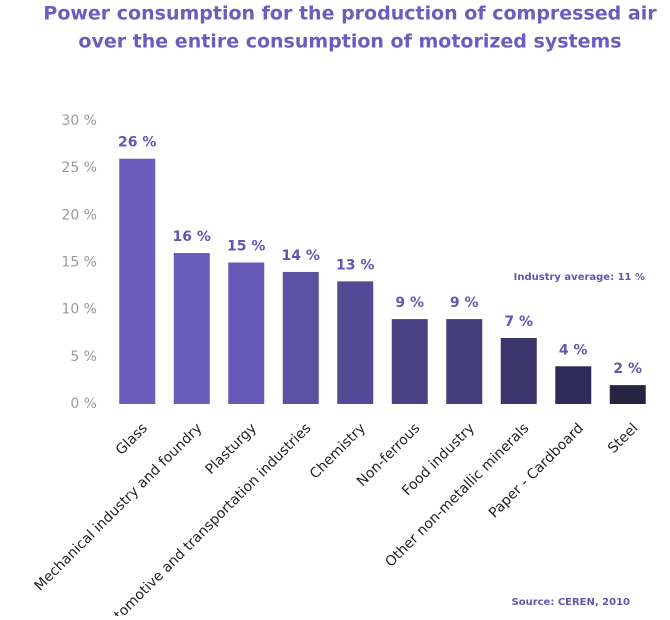 Image resolution: width=670 pixels, height=620 pixels. I want to click on value-label: 16 %, so click(192, 237).